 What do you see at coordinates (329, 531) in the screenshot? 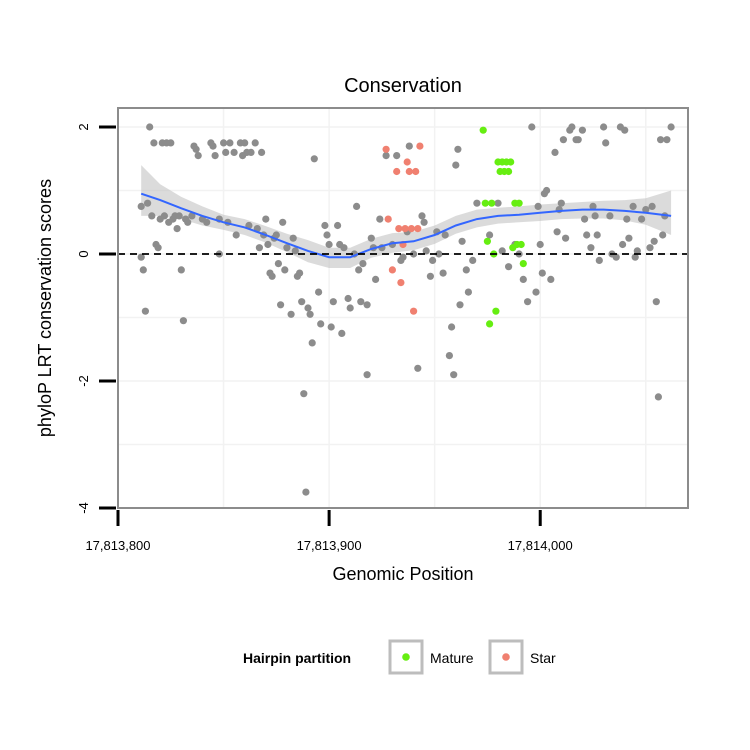
I see `x-axis: 17,813,800 17,813,900 17,814,000` at bounding box center [329, 531].